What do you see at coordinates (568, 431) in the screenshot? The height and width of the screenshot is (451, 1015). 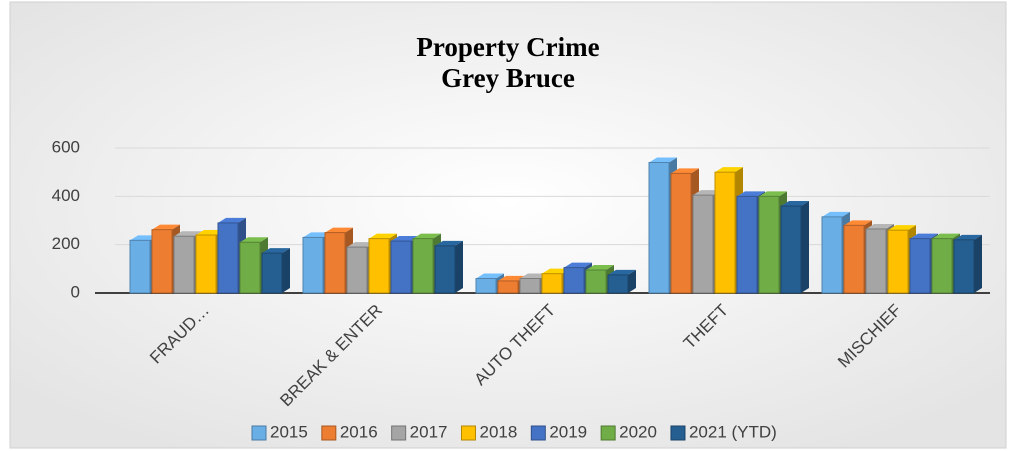 I see `legend-label: 2019` at bounding box center [568, 431].